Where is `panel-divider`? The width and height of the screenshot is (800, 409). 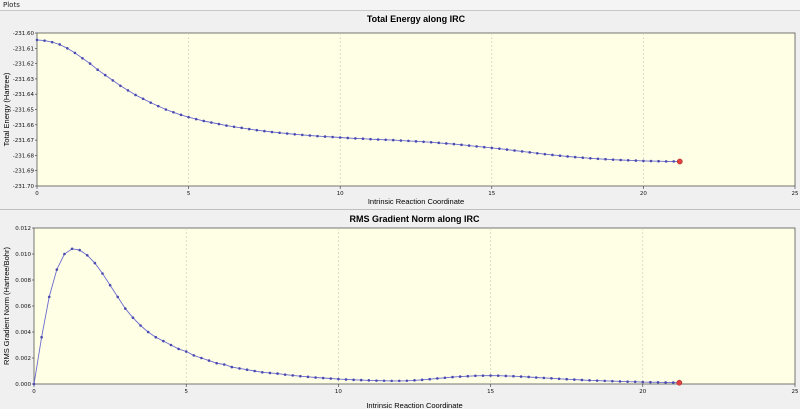 panel-divider is located at coordinates (400, 209).